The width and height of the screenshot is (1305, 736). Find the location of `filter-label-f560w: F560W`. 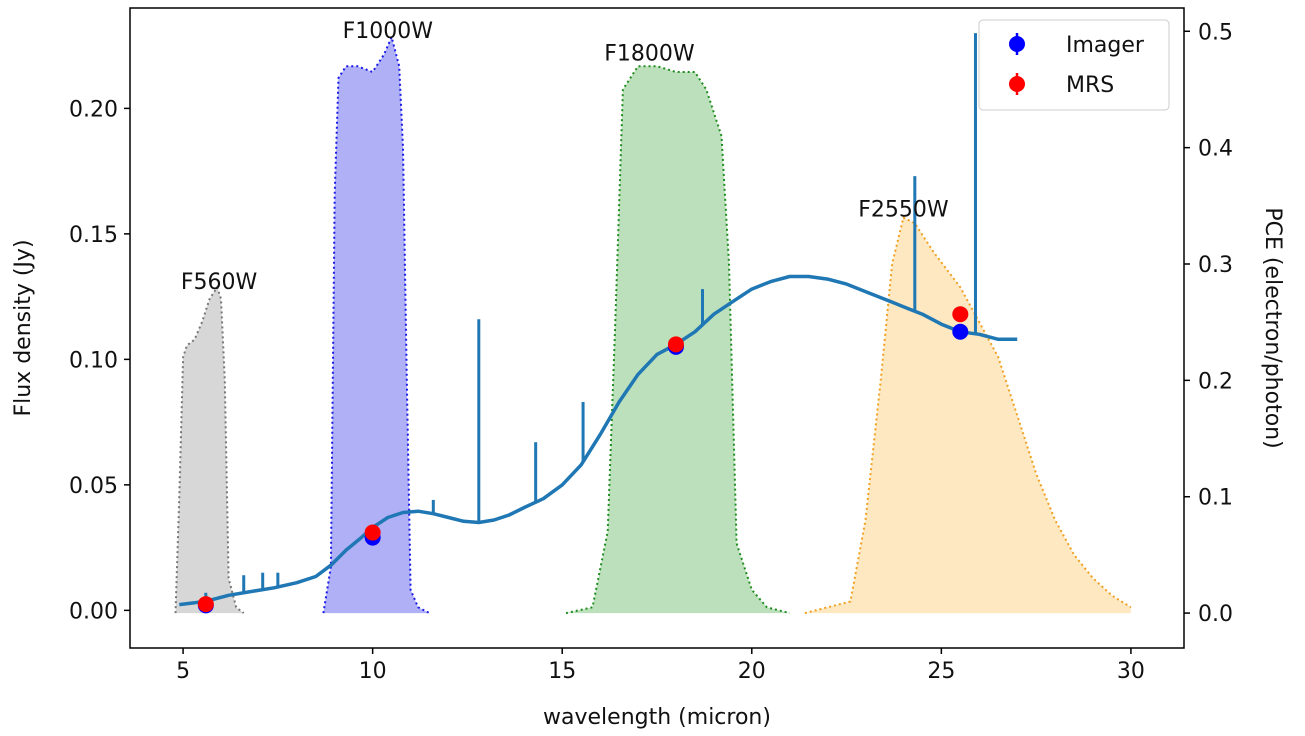

filter-label-f560w: F560W is located at coordinates (219, 282).